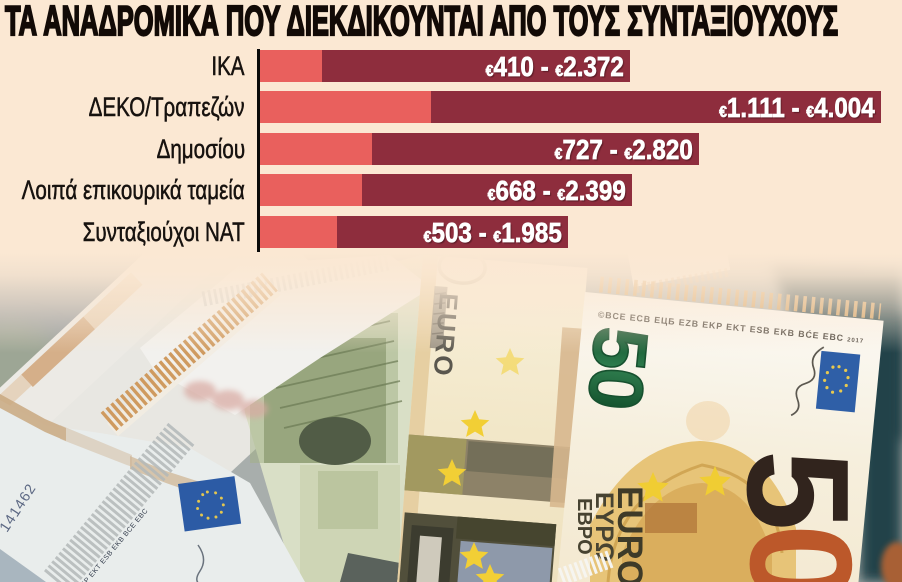 This screenshot has width=902, height=582. I want to click on svg-text: EURO, so click(629, 534).